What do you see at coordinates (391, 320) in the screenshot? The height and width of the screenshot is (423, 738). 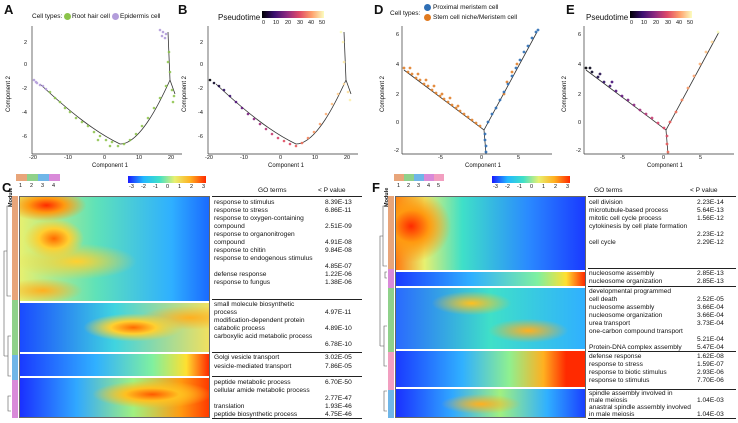 I see `module-2-bar` at bounding box center [391, 320].